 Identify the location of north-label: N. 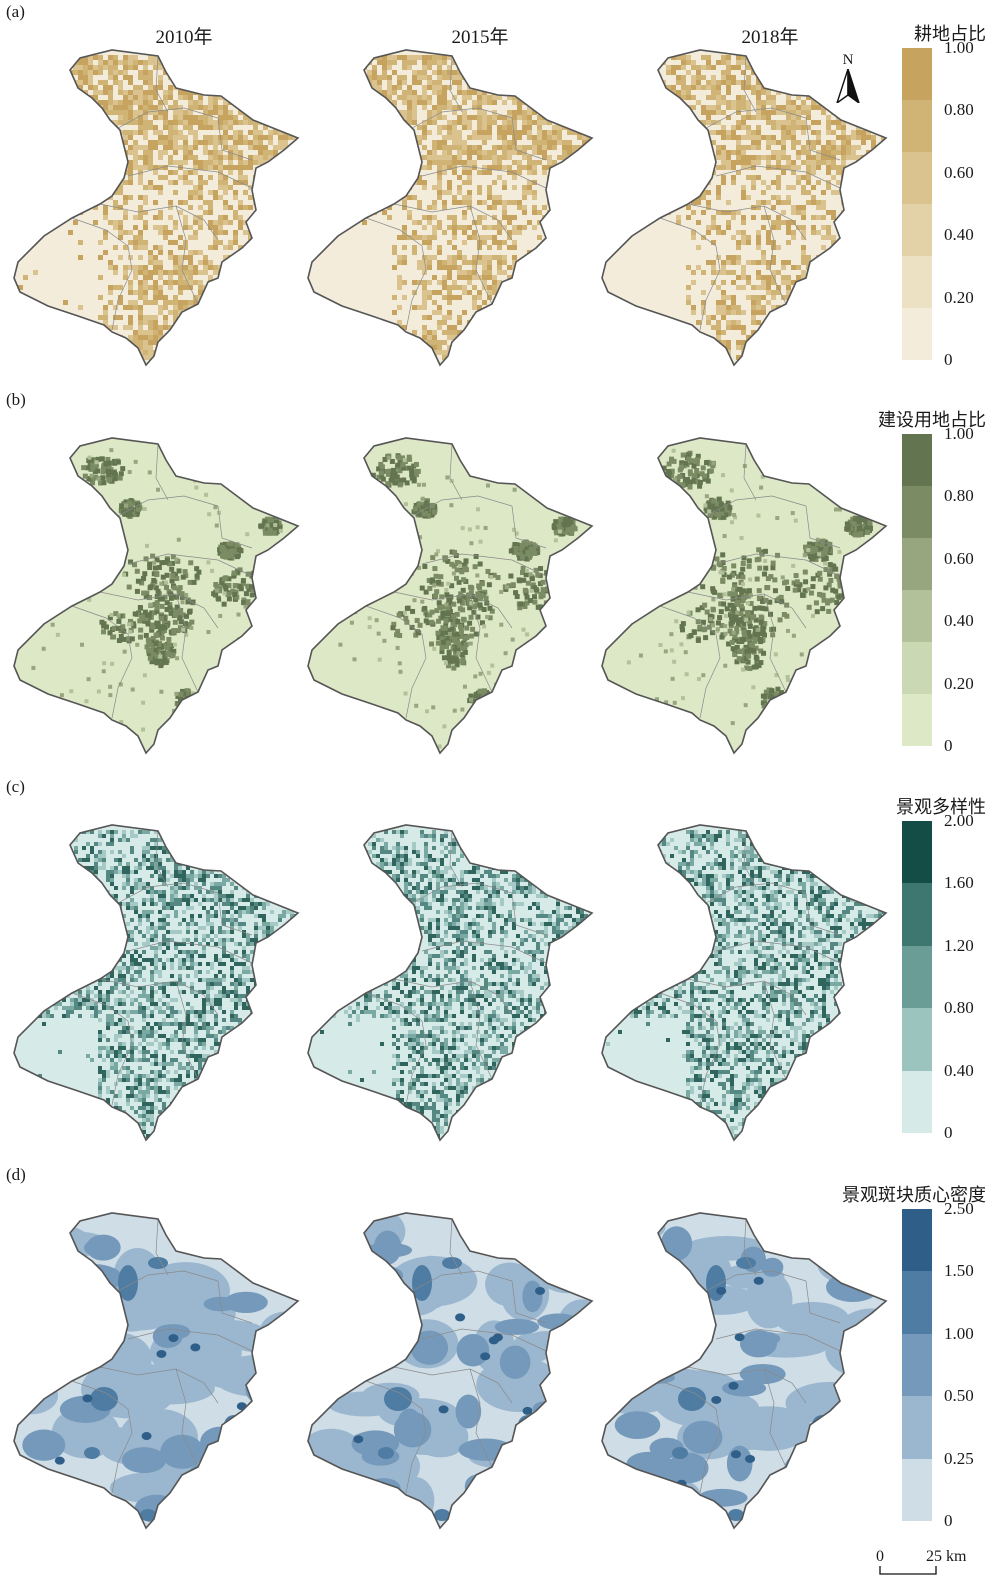
(848, 60).